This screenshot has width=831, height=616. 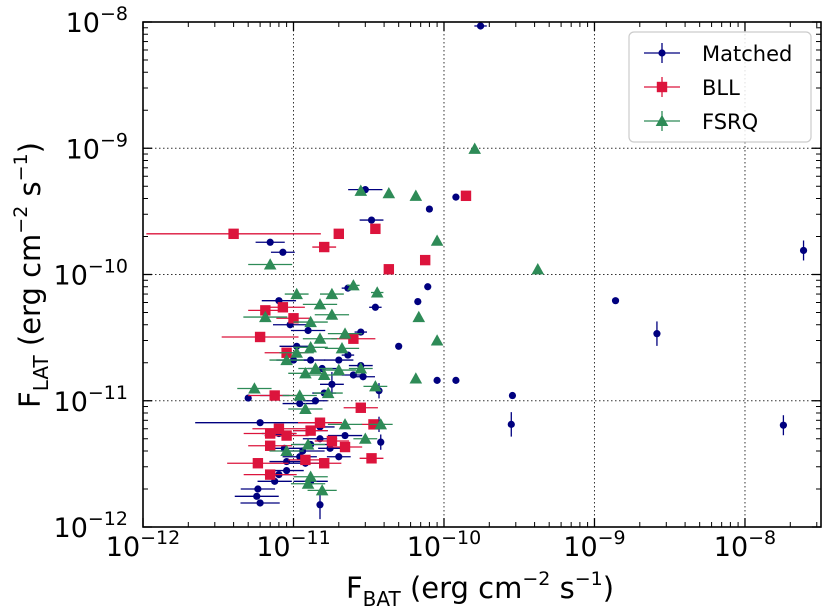 What do you see at coordinates (108, 519) in the screenshot?
I see `y-tick-exponent: −12` at bounding box center [108, 519].